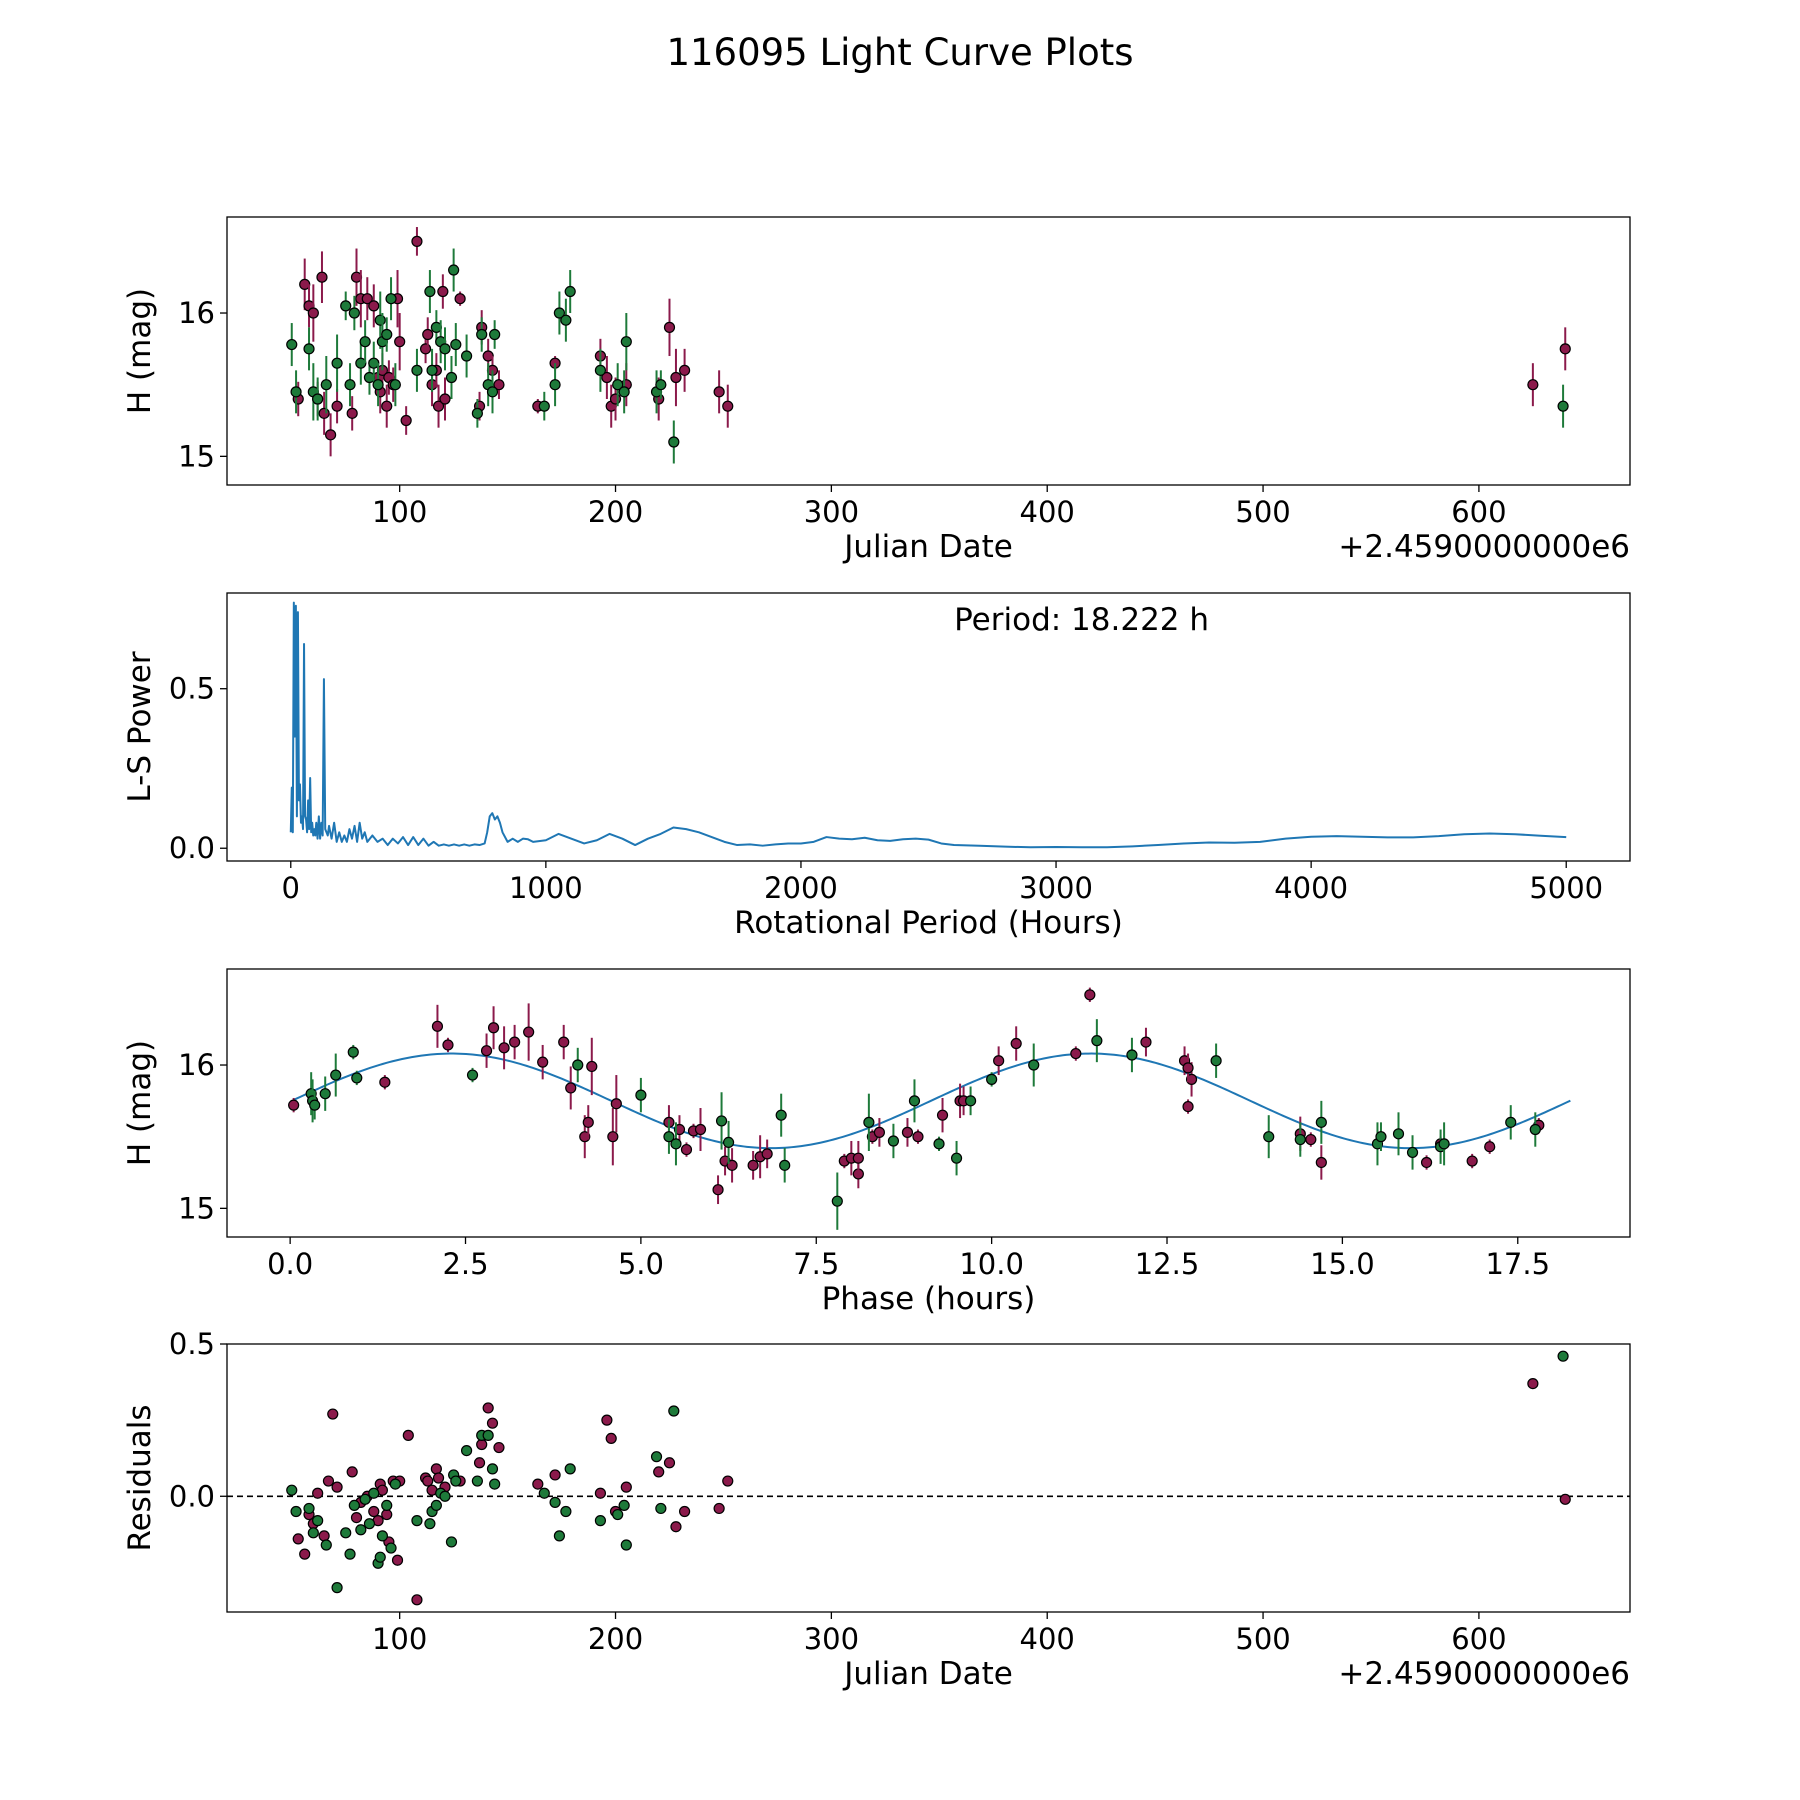 The width and height of the screenshot is (1800, 1800). Describe the element at coordinates (928, 1478) in the screenshot. I see `residuals-plot-area` at that location.